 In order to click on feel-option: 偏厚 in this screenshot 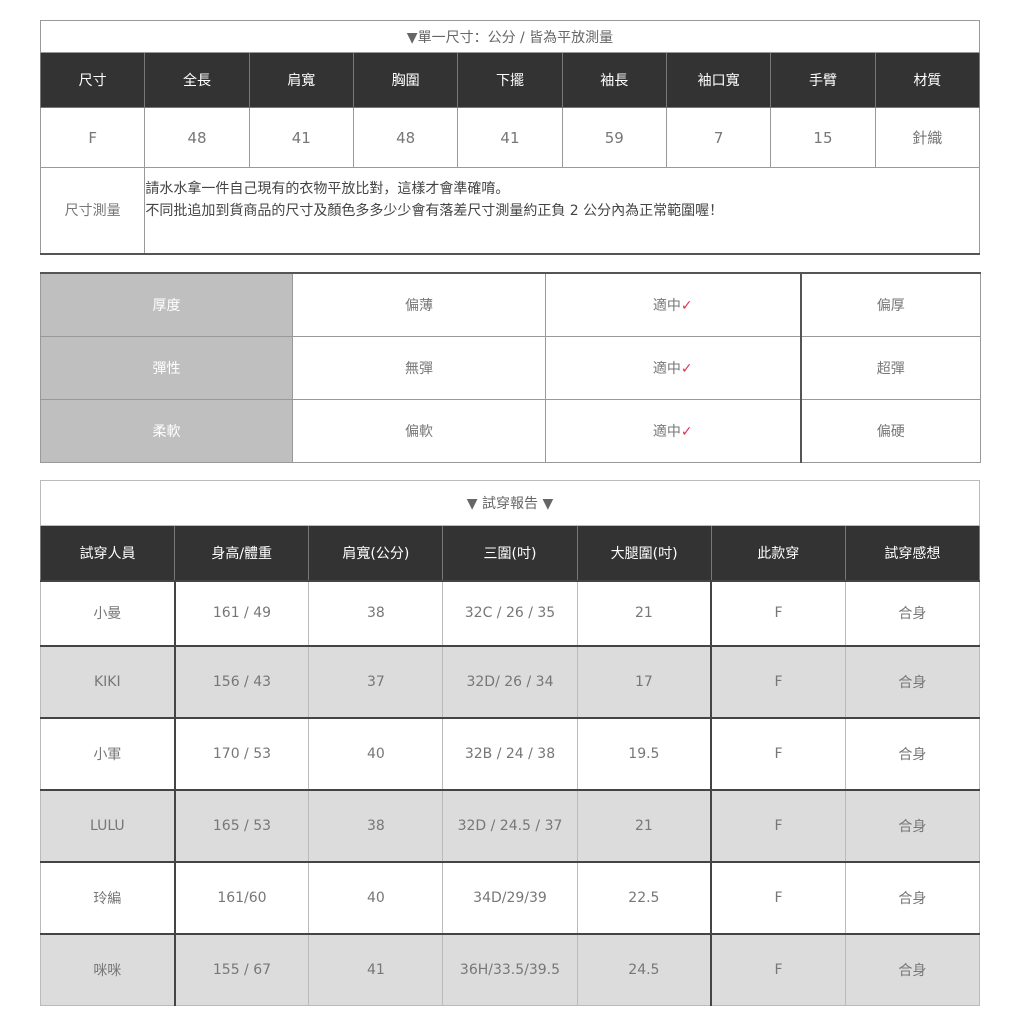, I will do `click(890, 304)`.